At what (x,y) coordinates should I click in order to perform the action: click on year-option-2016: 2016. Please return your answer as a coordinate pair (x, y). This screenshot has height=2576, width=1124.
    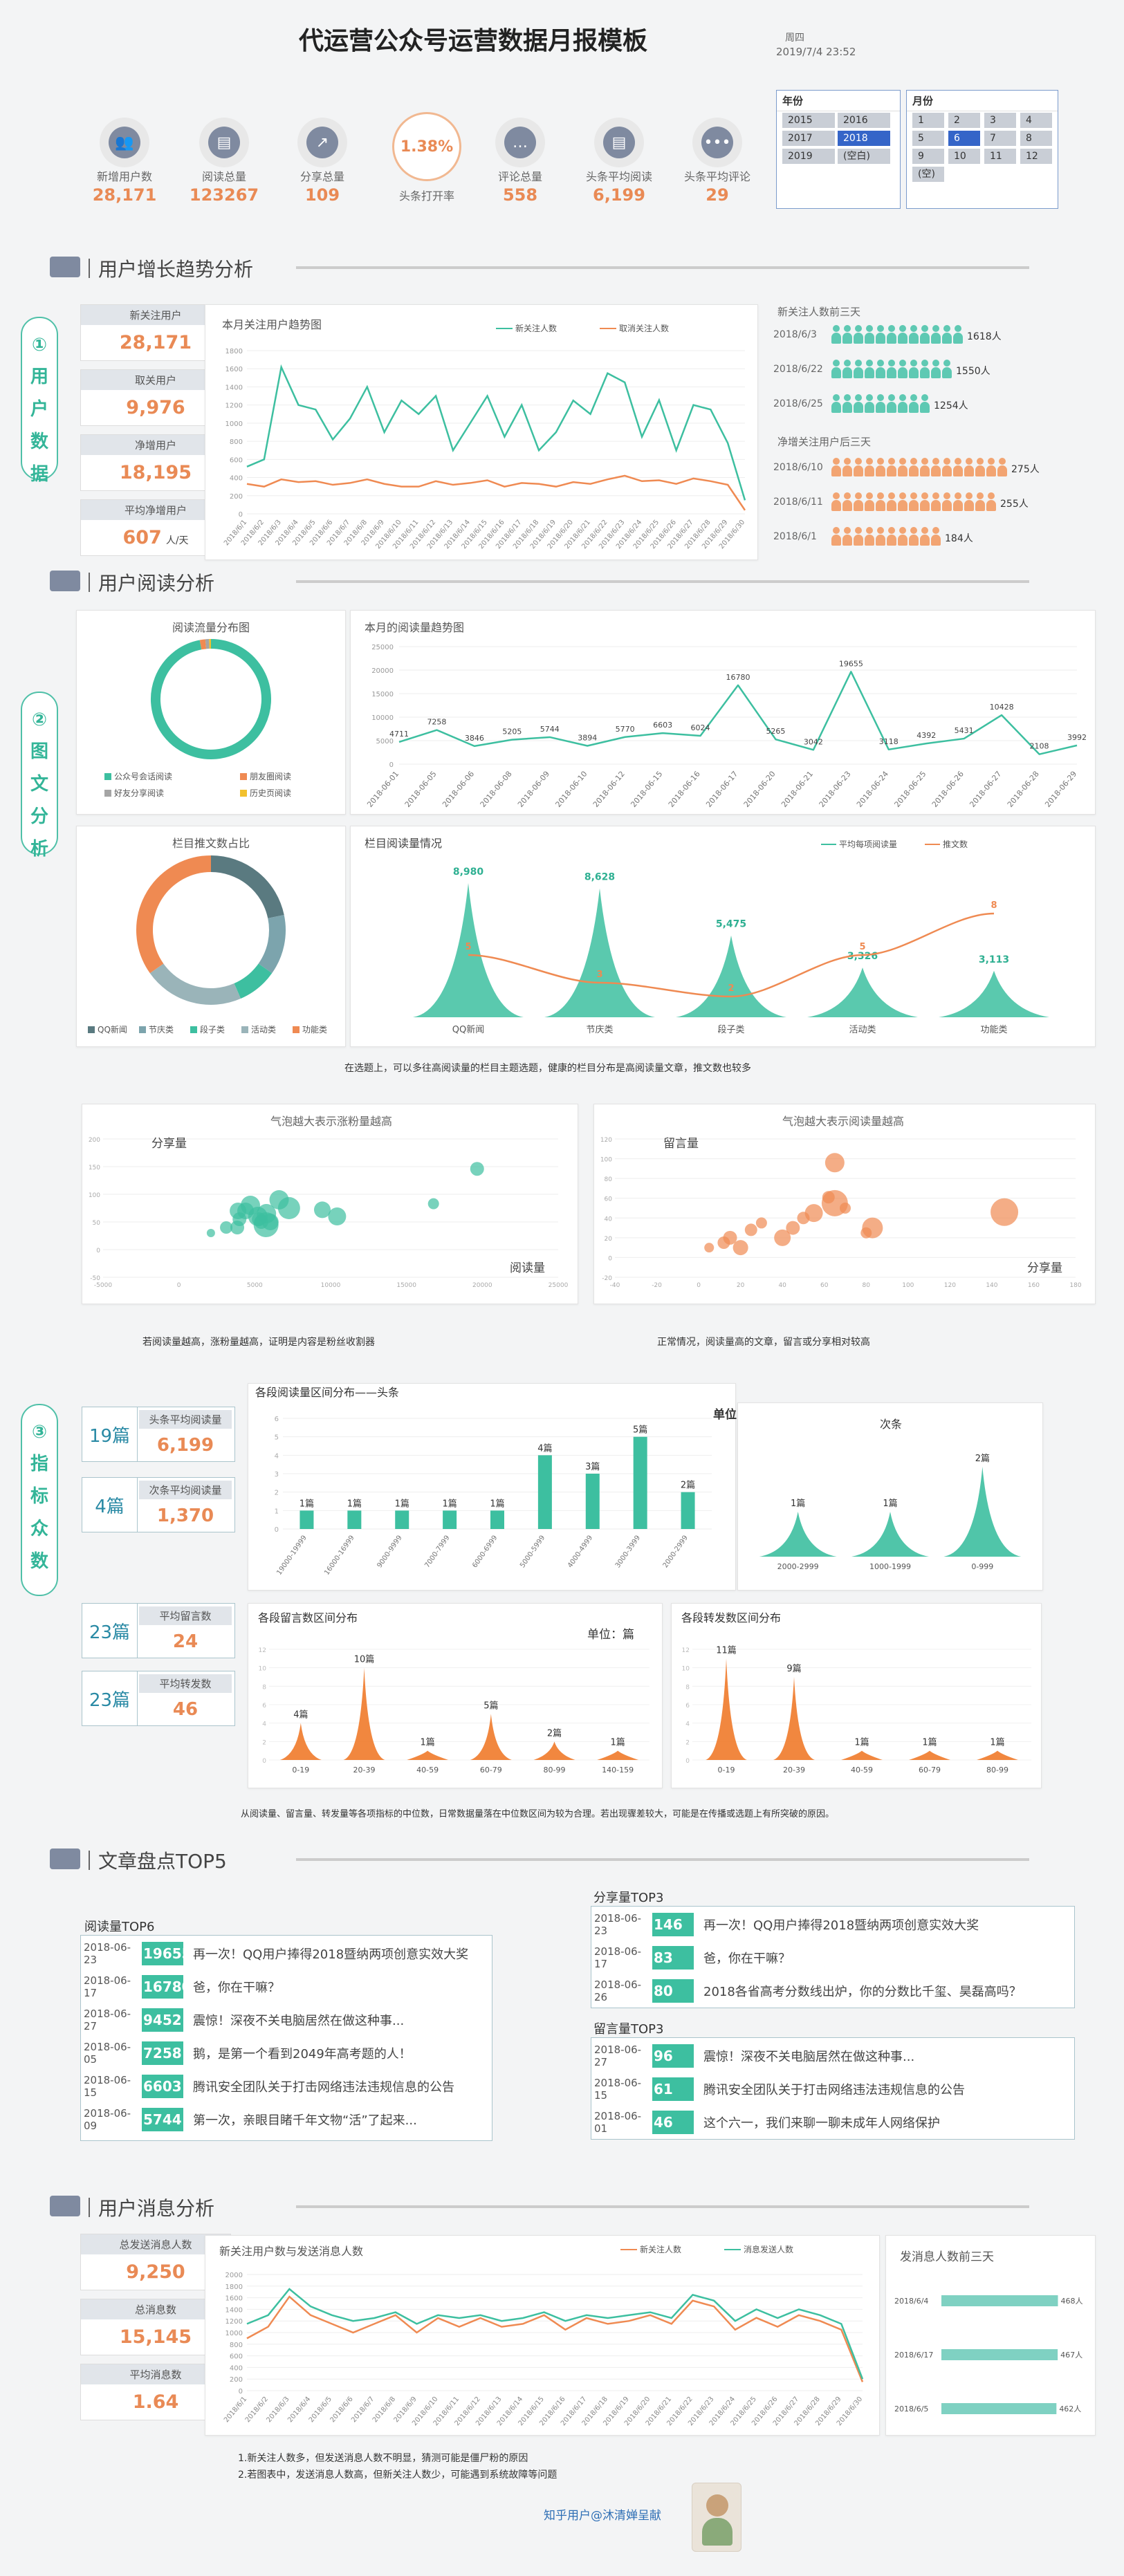
    Looking at the image, I should click on (864, 121).